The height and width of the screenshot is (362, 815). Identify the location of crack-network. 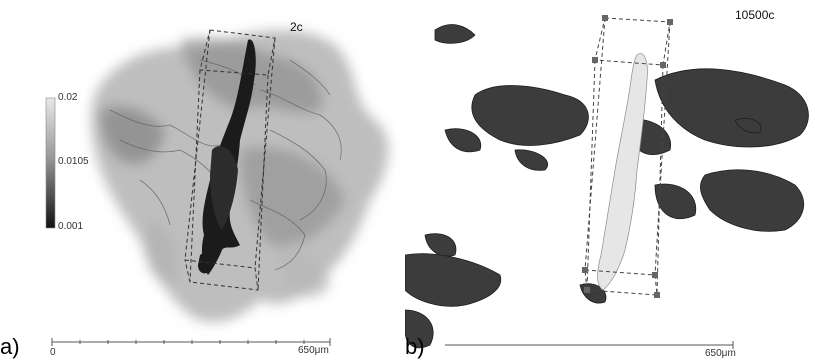
(622, 172).